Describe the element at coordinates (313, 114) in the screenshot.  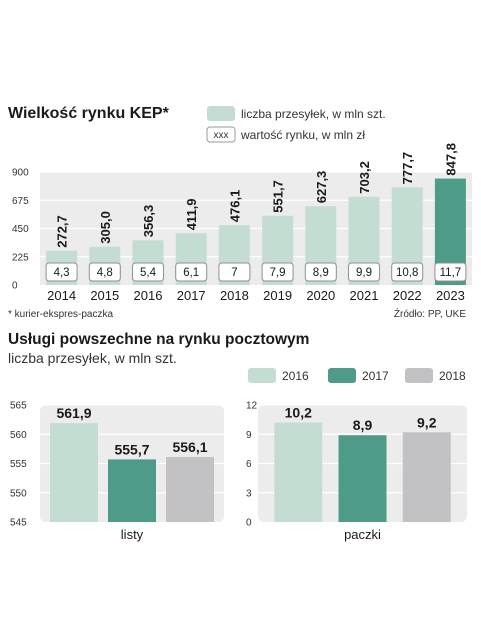
I see `kep-legend-bar-label: liczba przesyłek, w mln szt.` at that location.